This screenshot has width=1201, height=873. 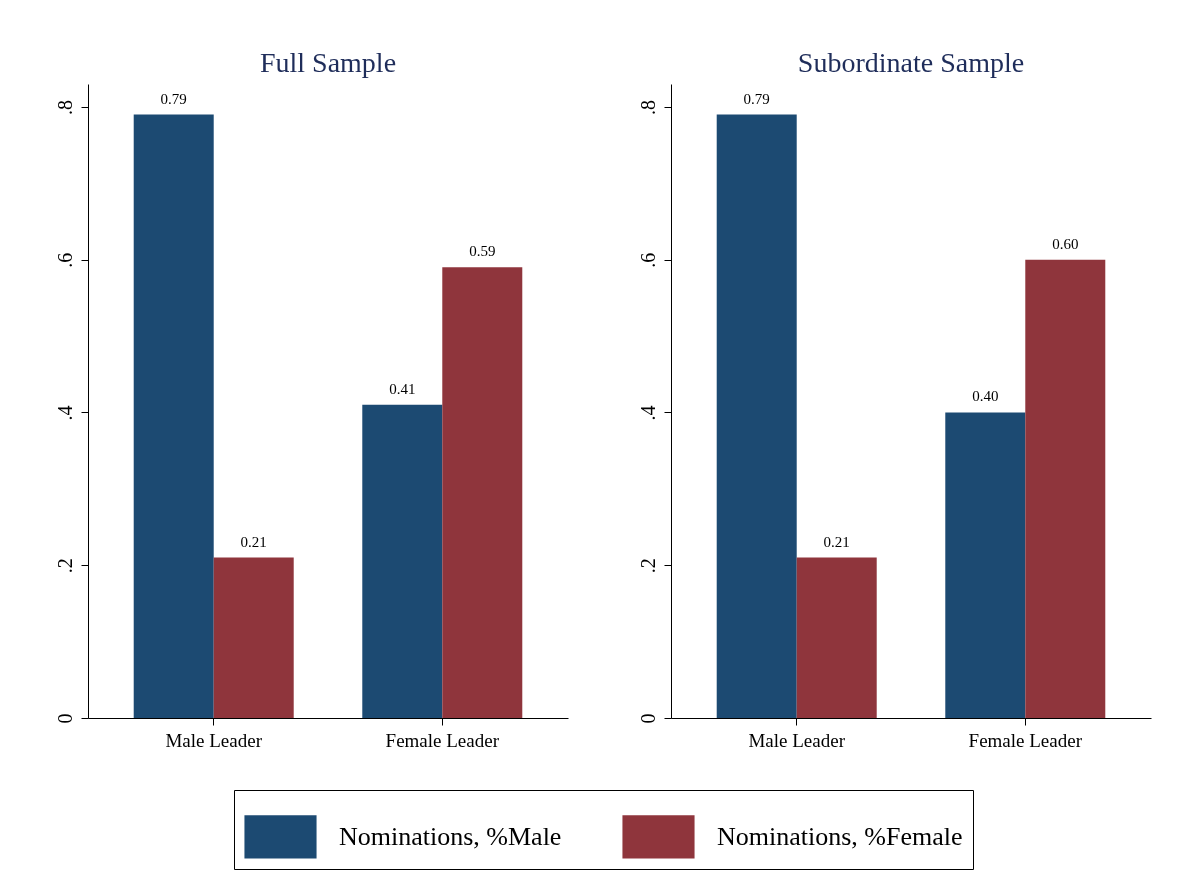 I want to click on chart-title: Subordinate Sample, so click(x=911, y=62).